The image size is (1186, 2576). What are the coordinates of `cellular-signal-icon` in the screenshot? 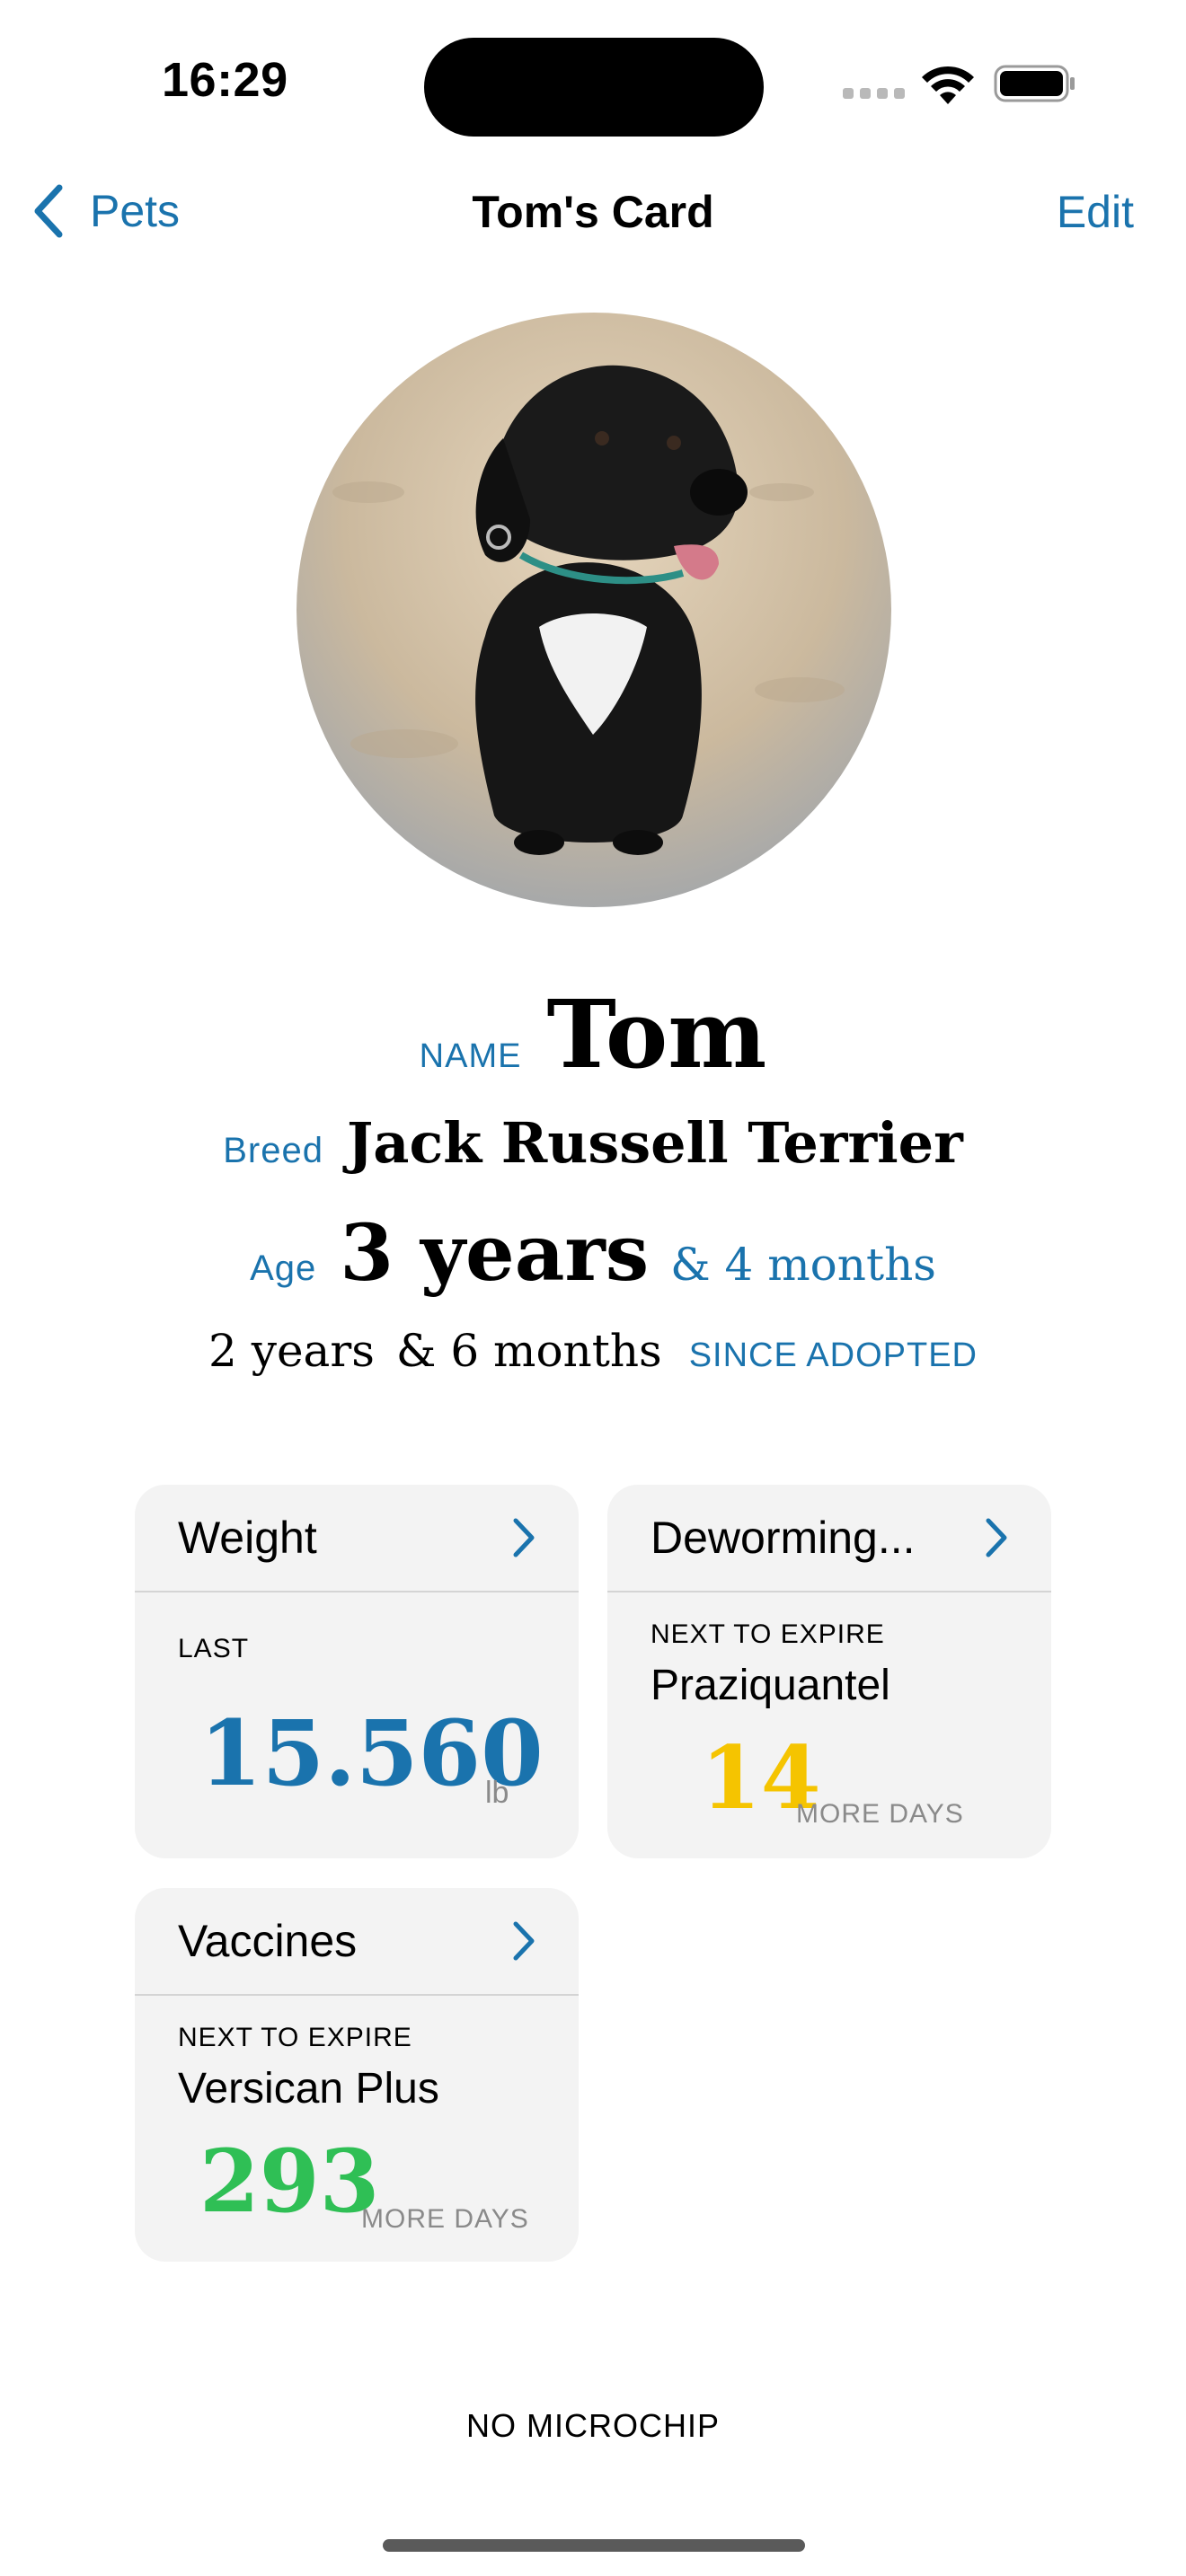 It's located at (874, 93).